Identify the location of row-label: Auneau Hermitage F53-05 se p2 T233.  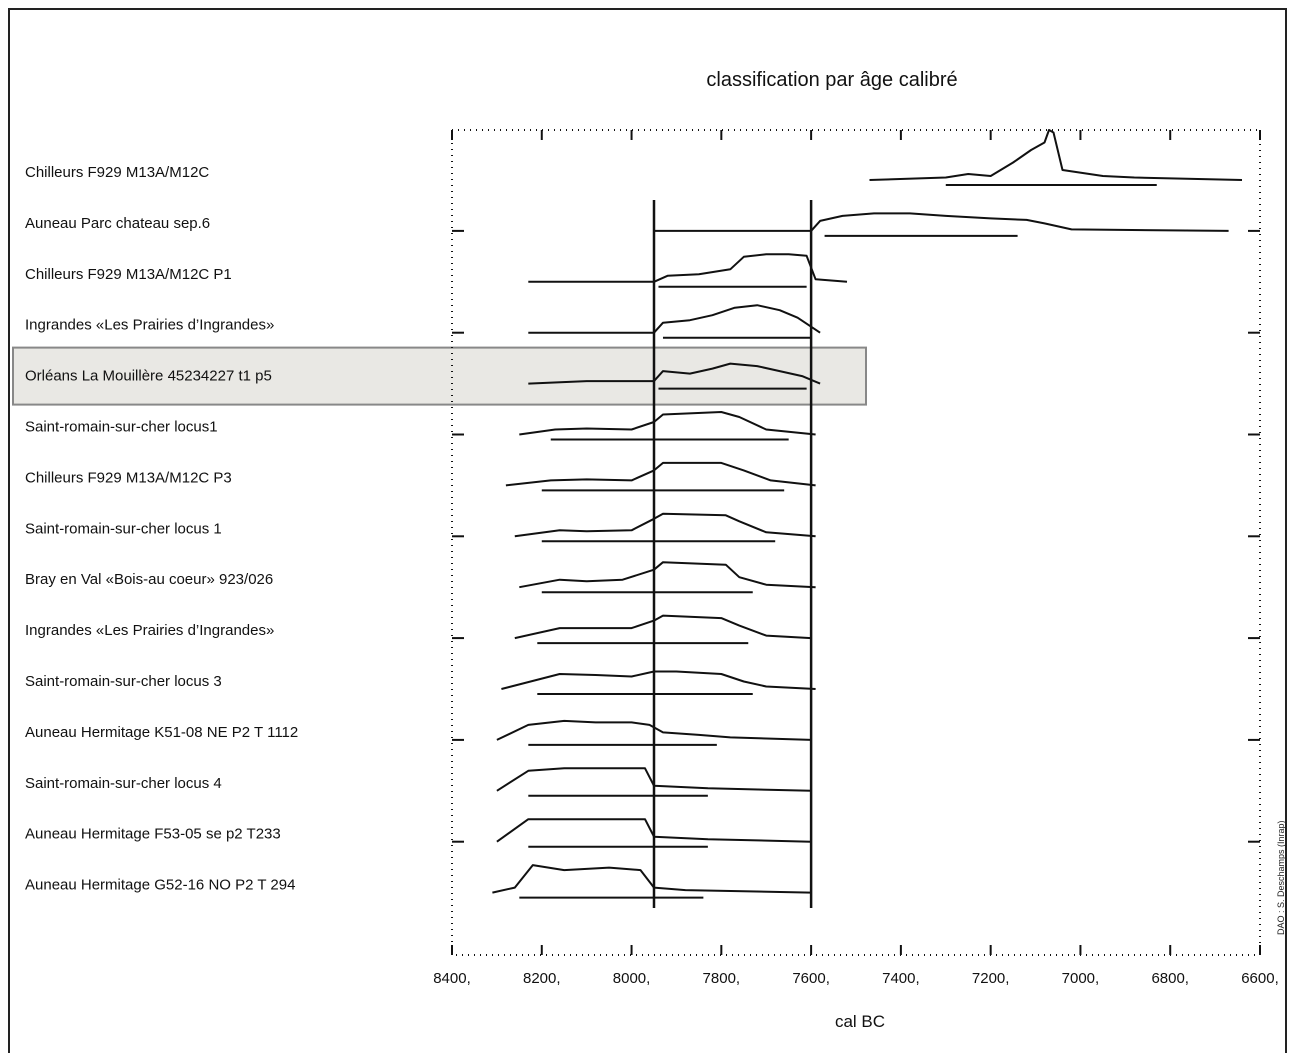
(153, 834).